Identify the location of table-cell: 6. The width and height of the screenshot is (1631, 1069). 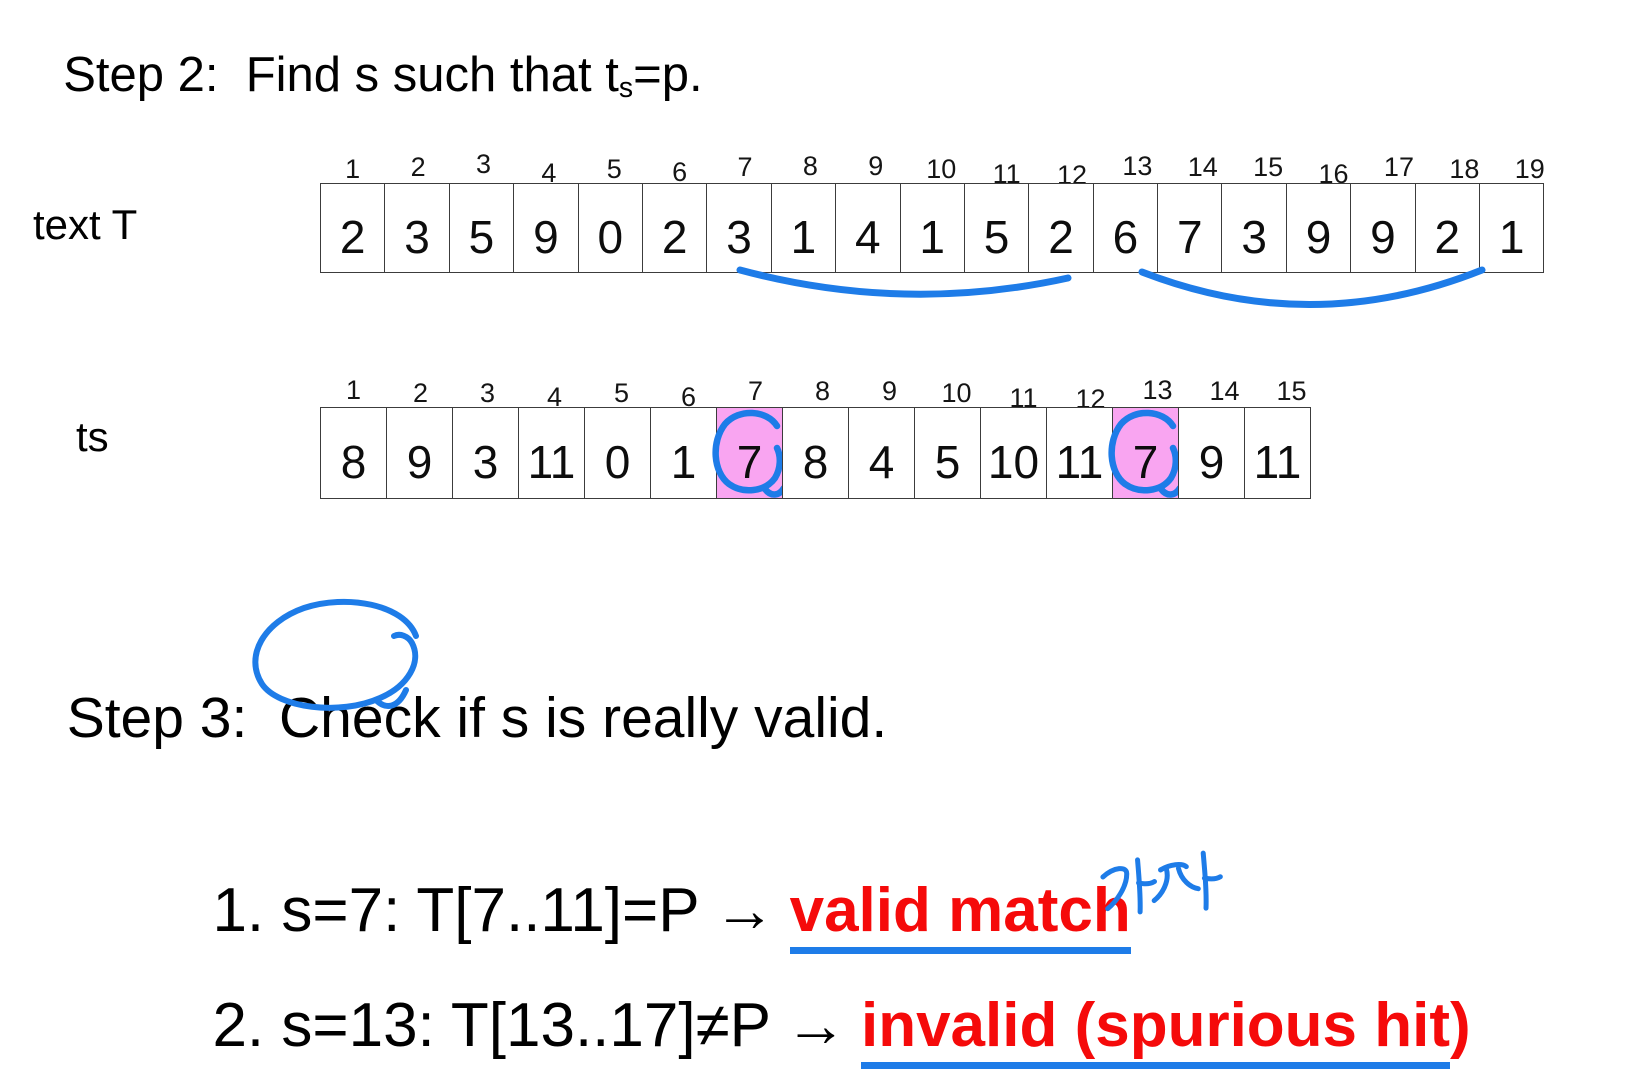
(1125, 228).